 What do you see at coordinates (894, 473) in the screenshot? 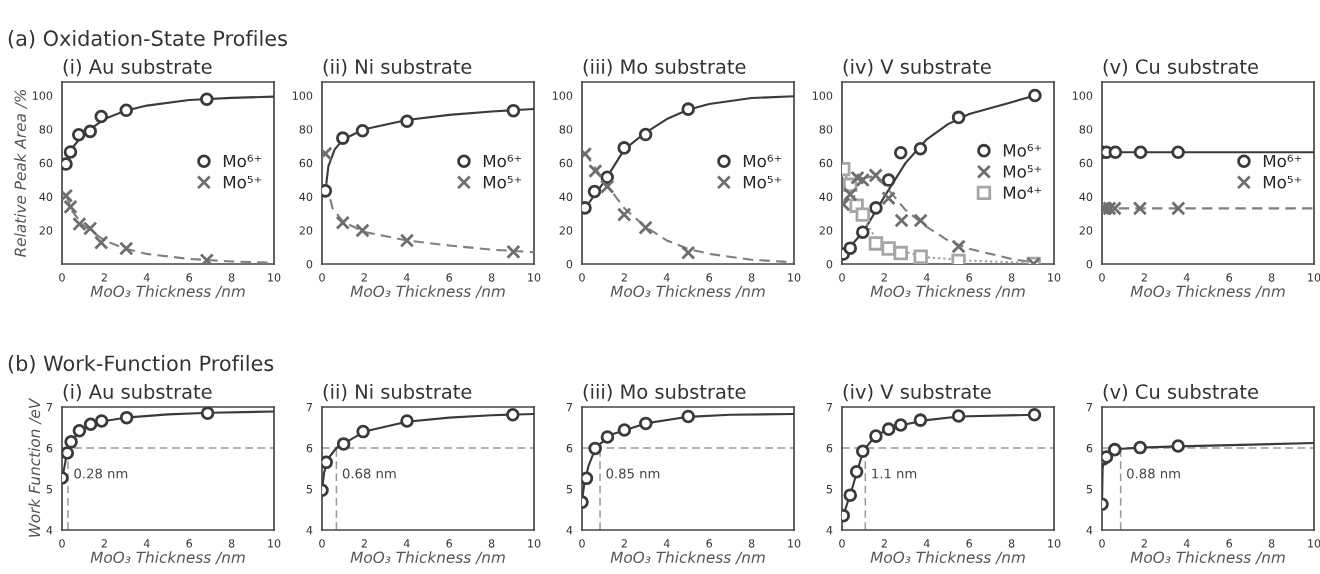
I see `ref-line-label: 1.1 nm` at bounding box center [894, 473].